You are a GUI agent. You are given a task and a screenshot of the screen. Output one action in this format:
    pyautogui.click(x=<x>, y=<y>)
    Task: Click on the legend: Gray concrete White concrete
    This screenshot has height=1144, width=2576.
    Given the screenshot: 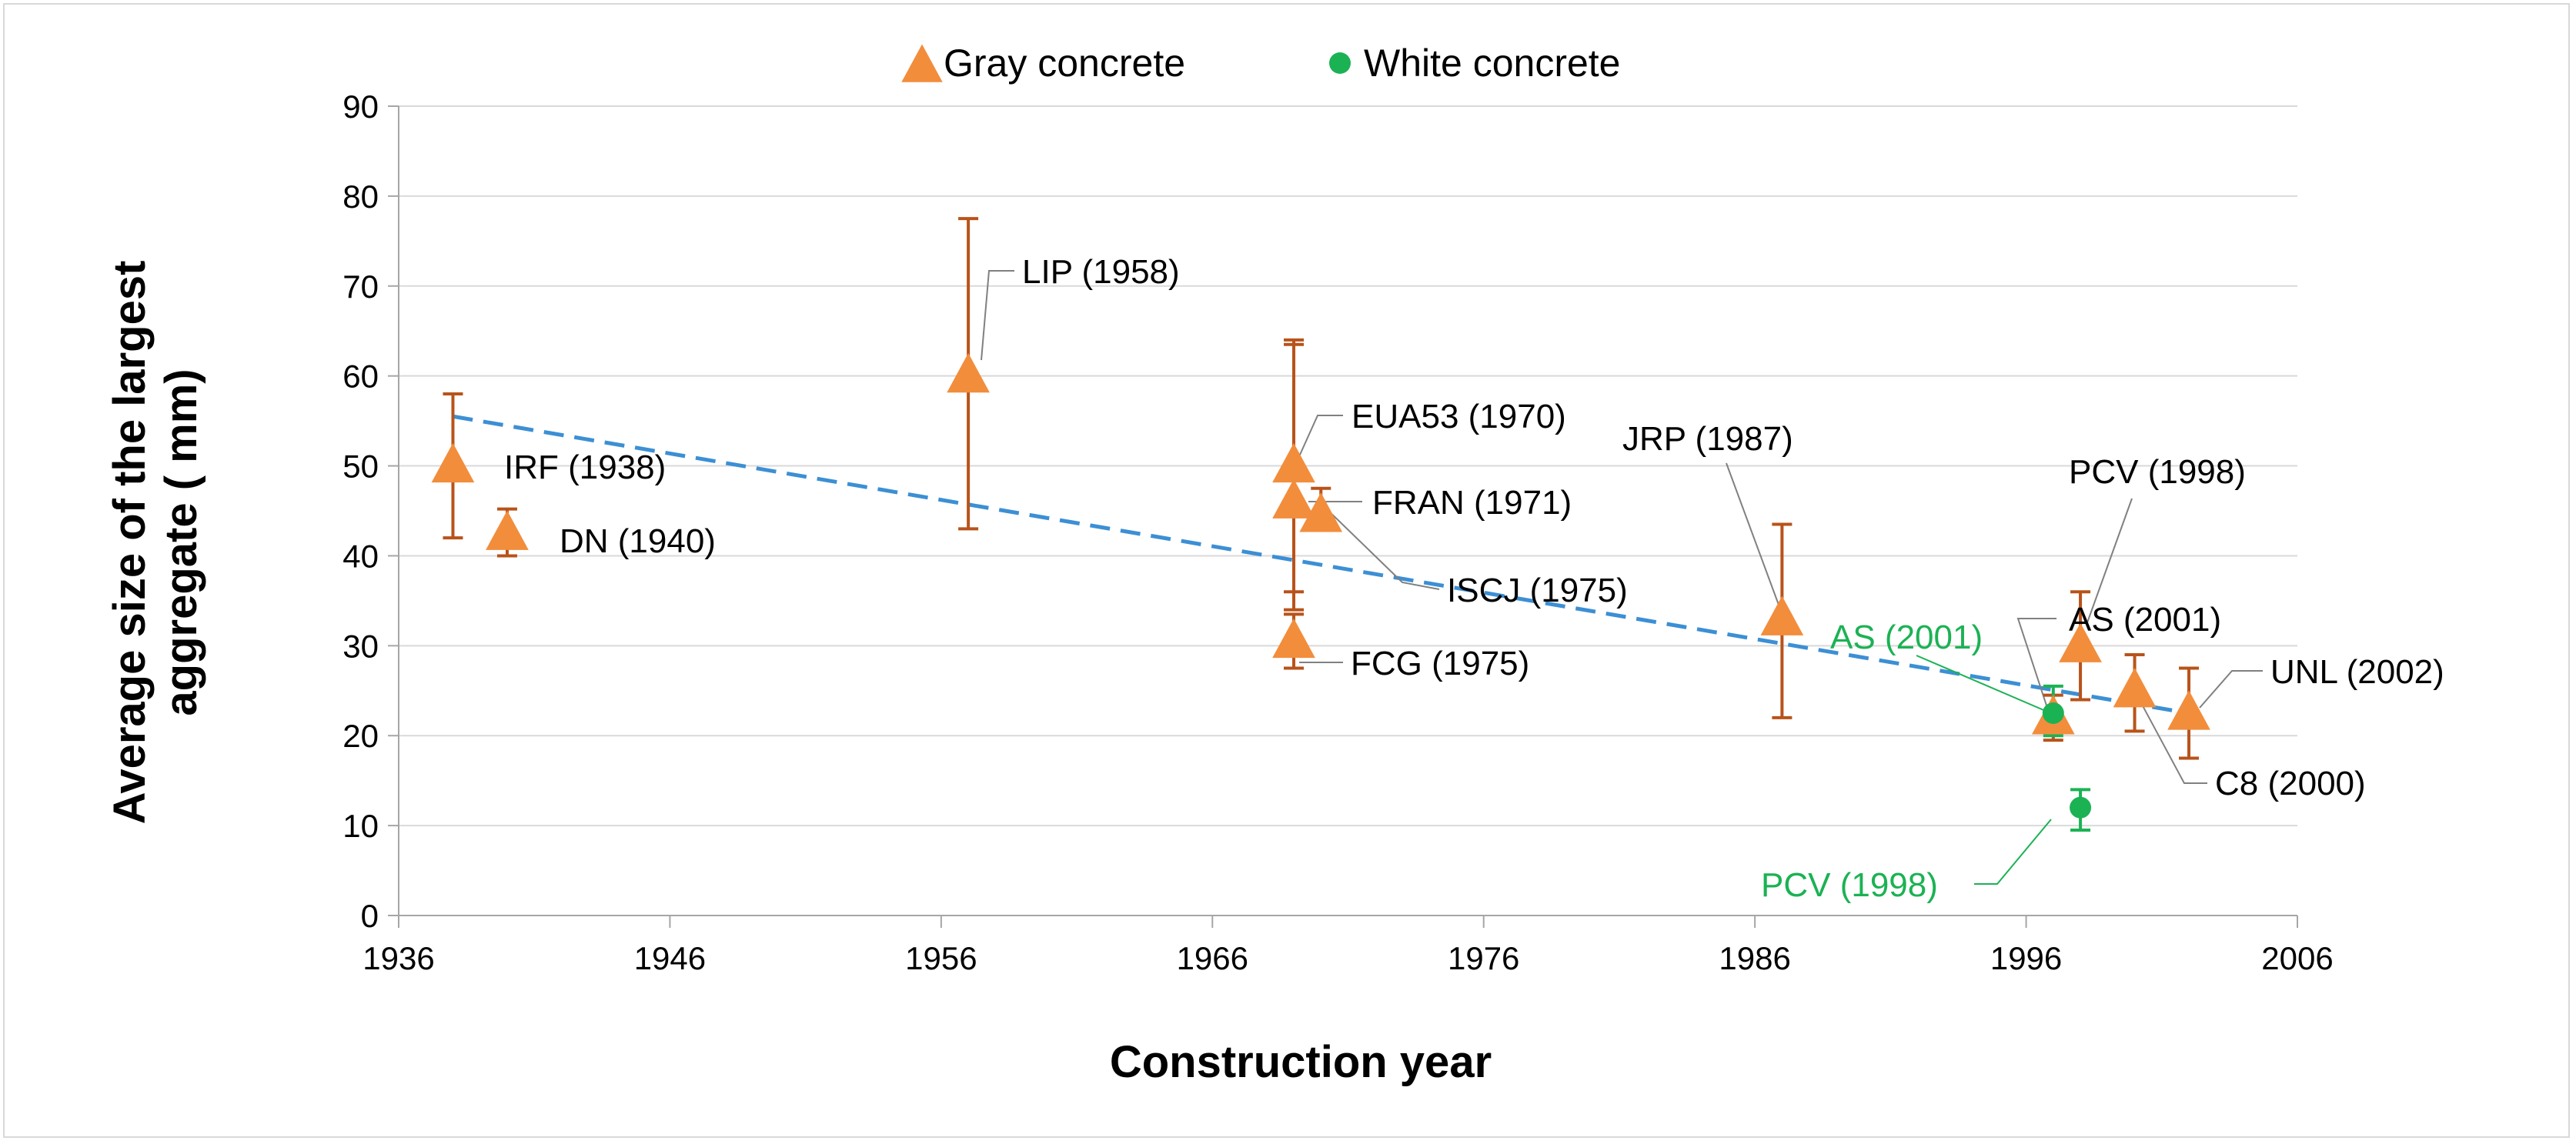 What is the action you would take?
    pyautogui.click(x=1260, y=63)
    